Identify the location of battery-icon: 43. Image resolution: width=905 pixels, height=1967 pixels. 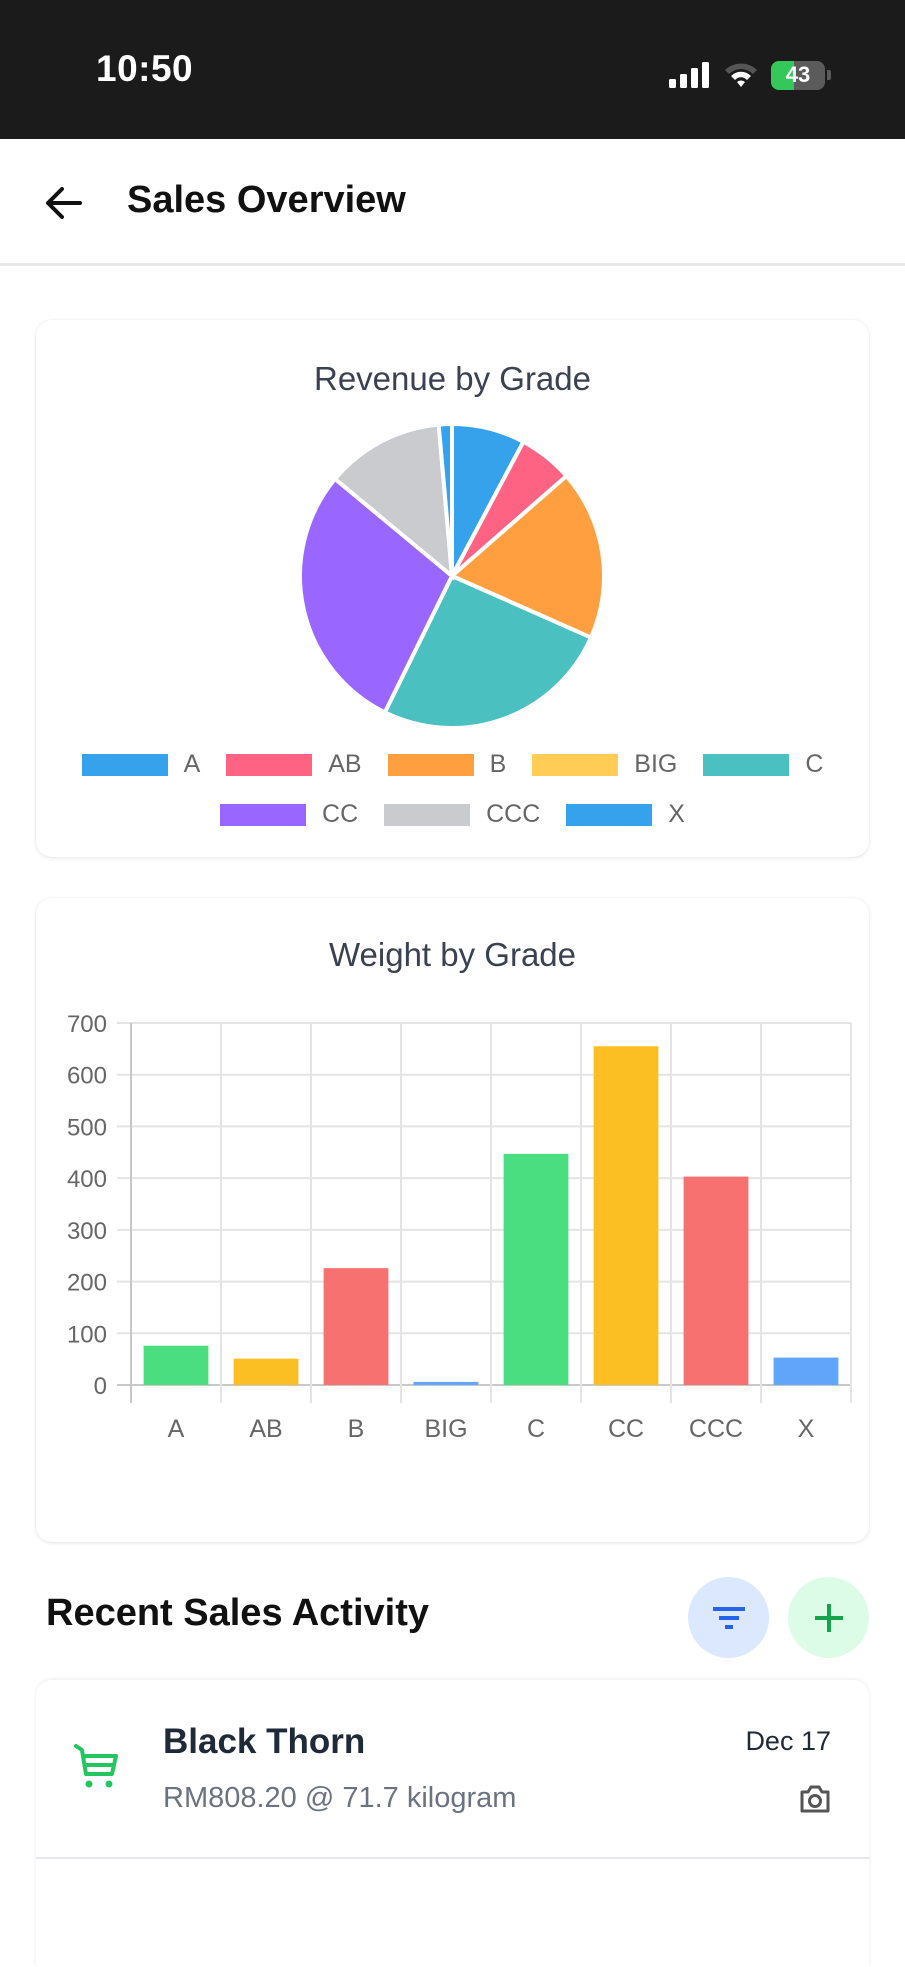
(798, 75).